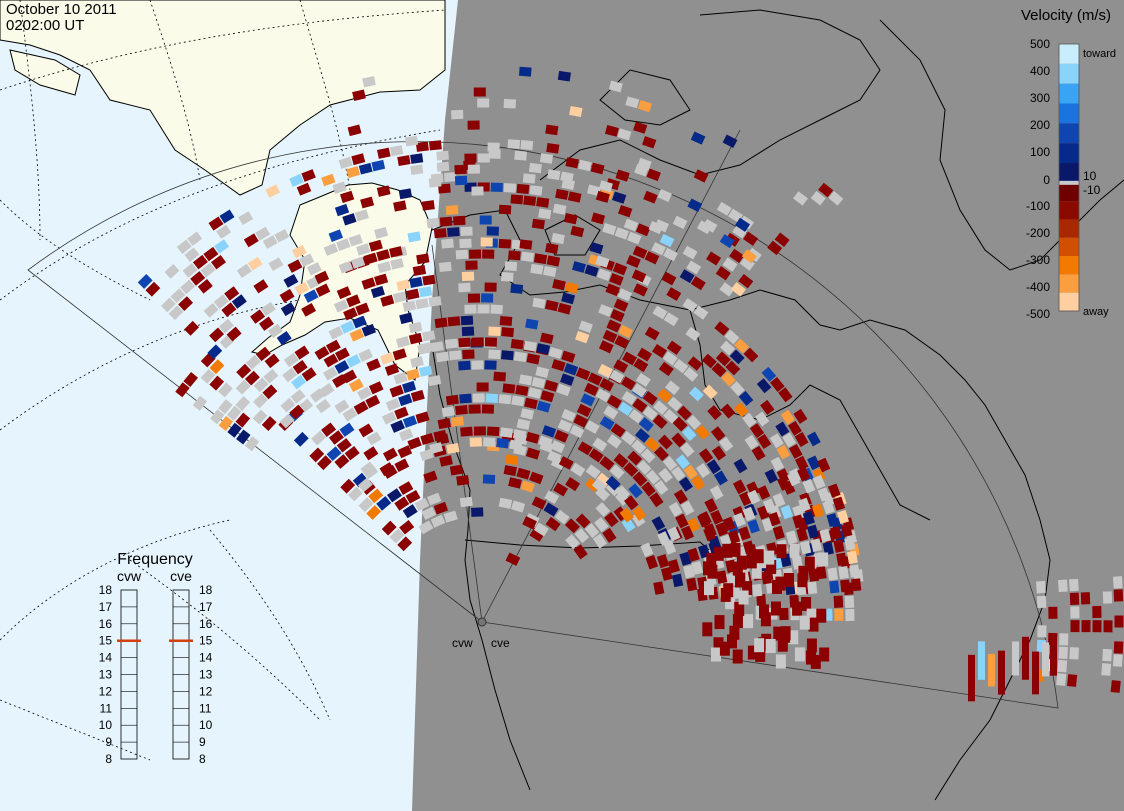  Describe the element at coordinates (1038, 287) in the screenshot. I see `velocity-tick-label: -400` at that location.